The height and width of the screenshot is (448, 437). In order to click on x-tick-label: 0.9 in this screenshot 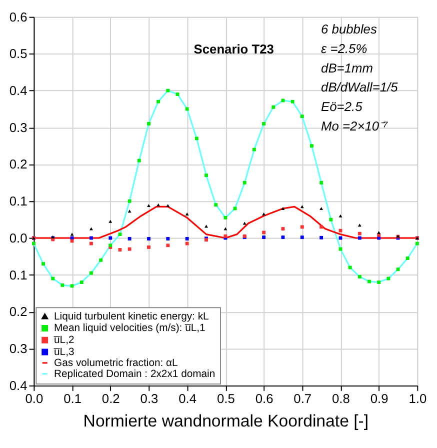, I will do `click(379, 398)`.